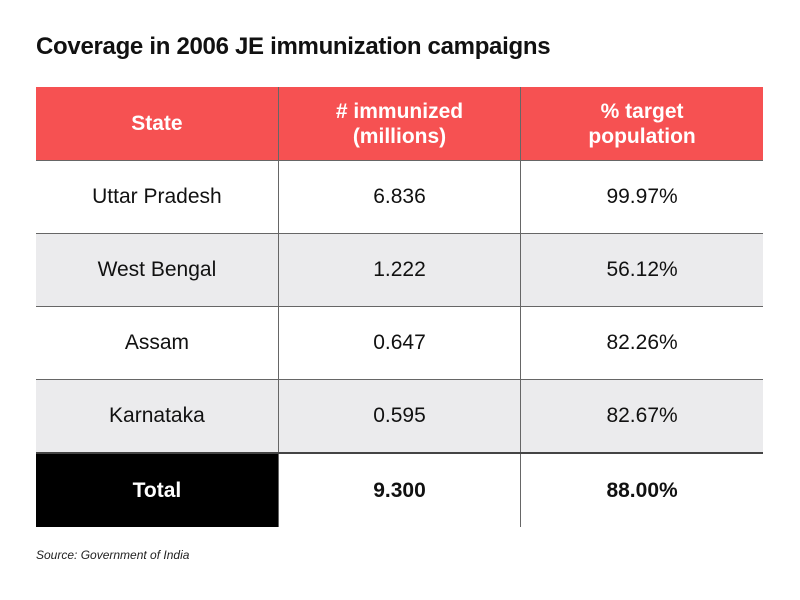  I want to click on cell-state: Assam, so click(157, 343).